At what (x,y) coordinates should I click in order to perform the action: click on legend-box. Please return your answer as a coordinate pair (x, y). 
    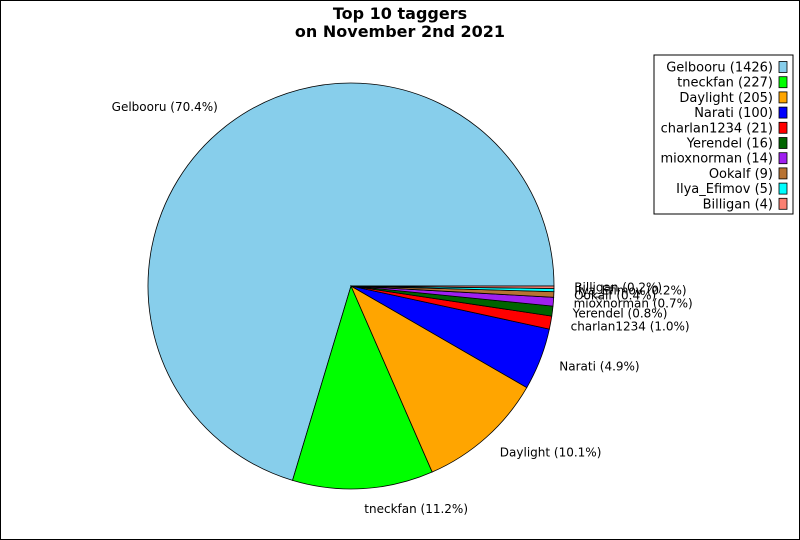
    Looking at the image, I should click on (723, 134).